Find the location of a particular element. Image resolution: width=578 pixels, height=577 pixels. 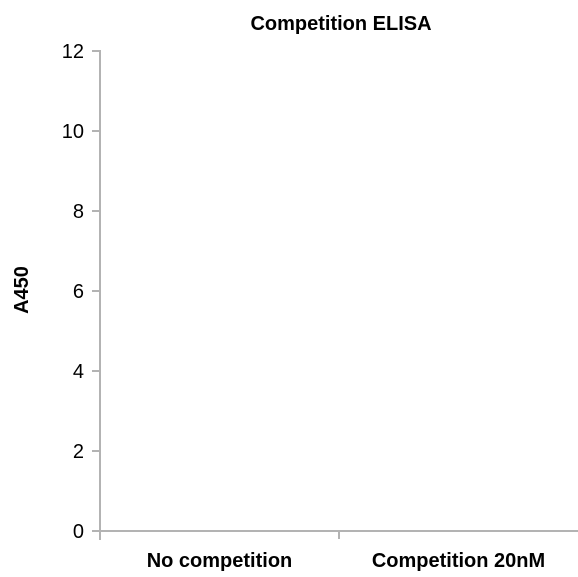

y-tick-label: 10 is located at coordinates (73, 132).